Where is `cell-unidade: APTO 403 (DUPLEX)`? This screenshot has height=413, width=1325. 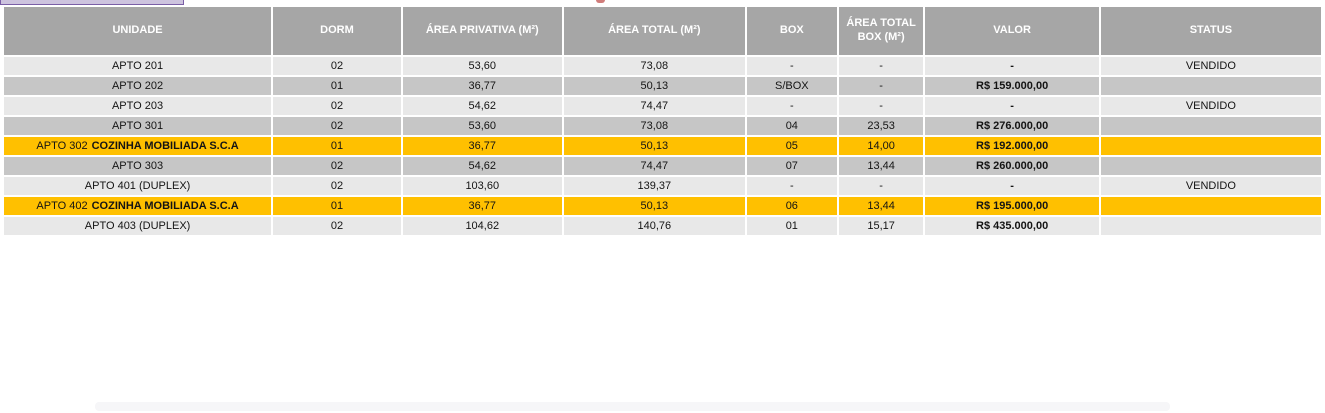
cell-unidade: APTO 403 (DUPLEX) is located at coordinates (138, 226).